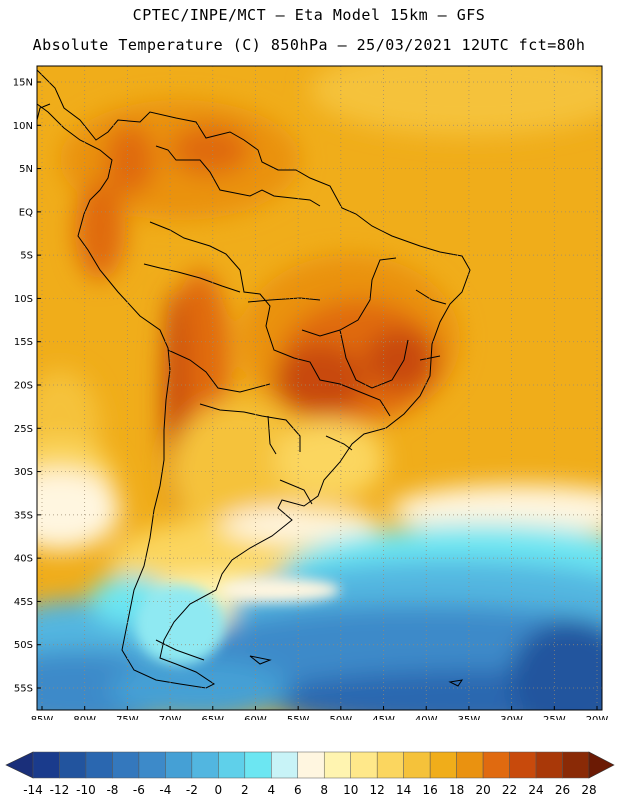 The image size is (618, 800). What do you see at coordinates (23, 299) in the screenshot?
I see `lat-label: 10S` at bounding box center [23, 299].